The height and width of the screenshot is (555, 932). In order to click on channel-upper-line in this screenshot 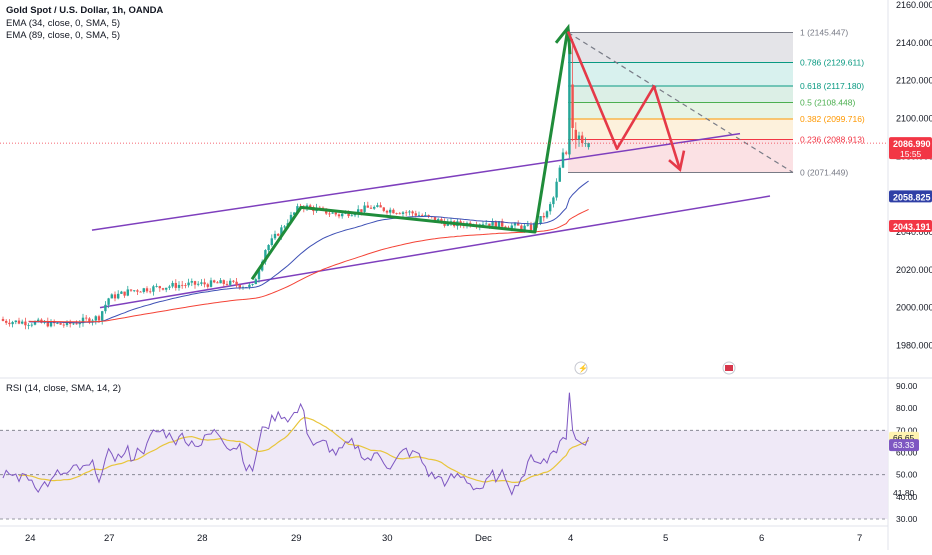, I will do `click(416, 181)`.